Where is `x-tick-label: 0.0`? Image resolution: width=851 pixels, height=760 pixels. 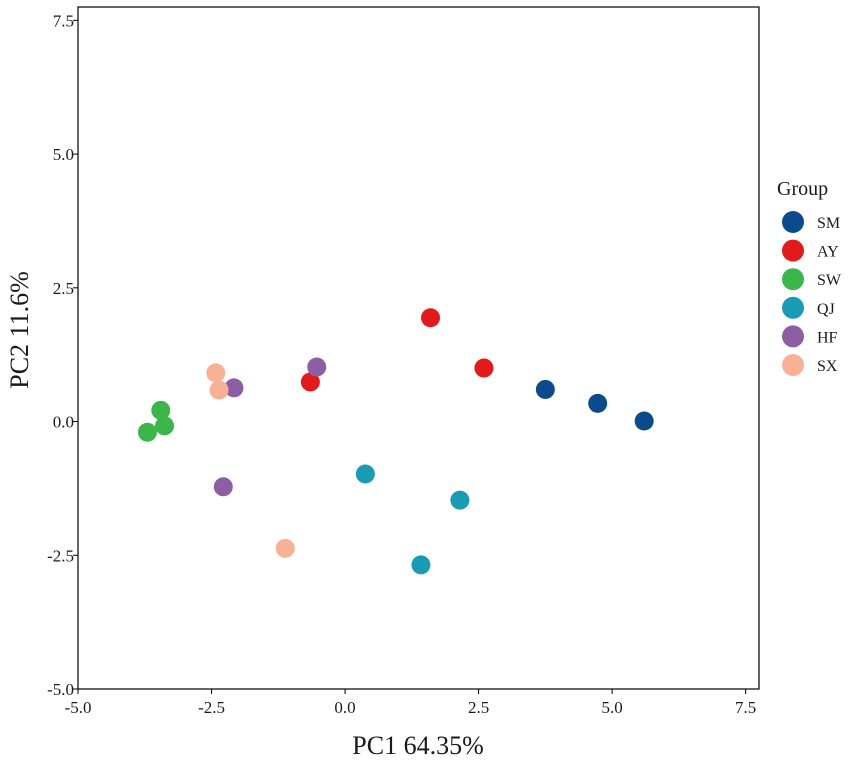
x-tick-label: 0.0 is located at coordinates (344, 707).